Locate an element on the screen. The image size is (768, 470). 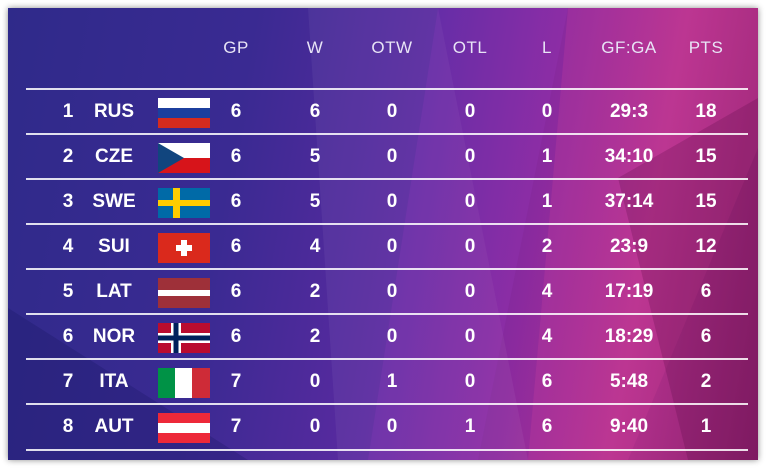
sweden-flag-icon is located at coordinates (184, 203).